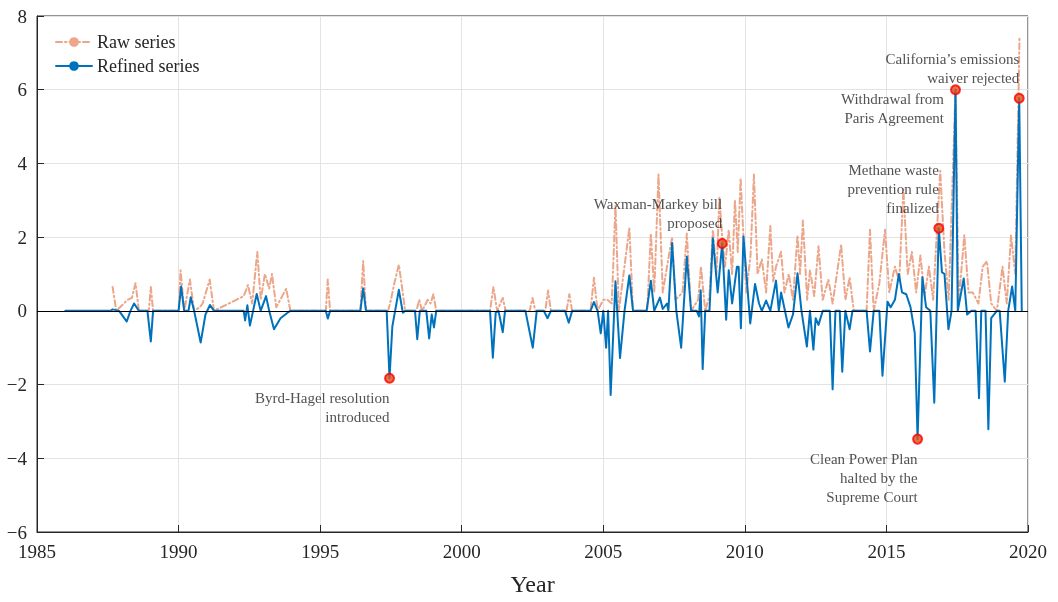 This screenshot has height=602, width=1058. Describe the element at coordinates (22, 90) in the screenshot. I see `y-tick-label: 6` at that location.